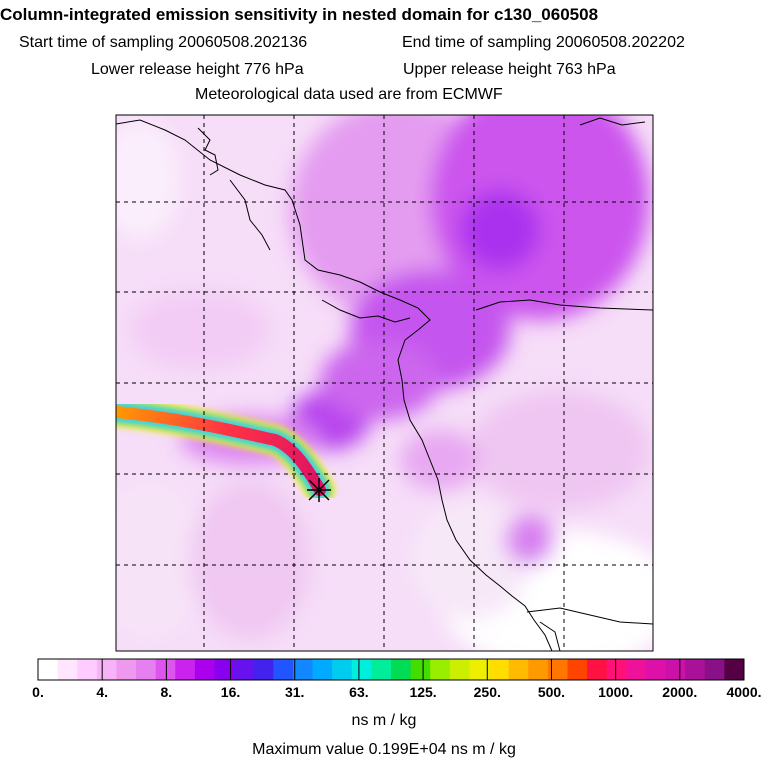 This screenshot has width=768, height=768. Describe the element at coordinates (509, 69) in the screenshot. I see `upper-release-height: Upper release height 763 hPa` at that location.